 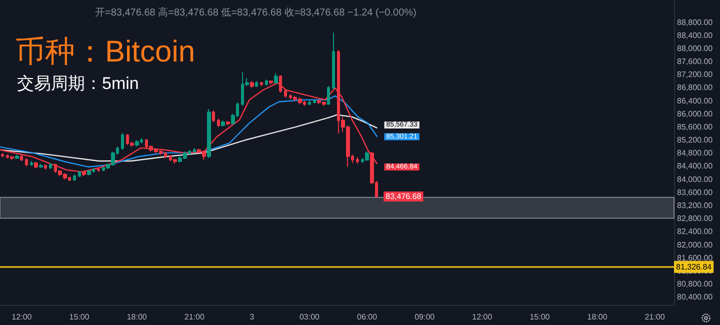 I want to click on y-tick-label: 83,200.00, so click(x=695, y=205).